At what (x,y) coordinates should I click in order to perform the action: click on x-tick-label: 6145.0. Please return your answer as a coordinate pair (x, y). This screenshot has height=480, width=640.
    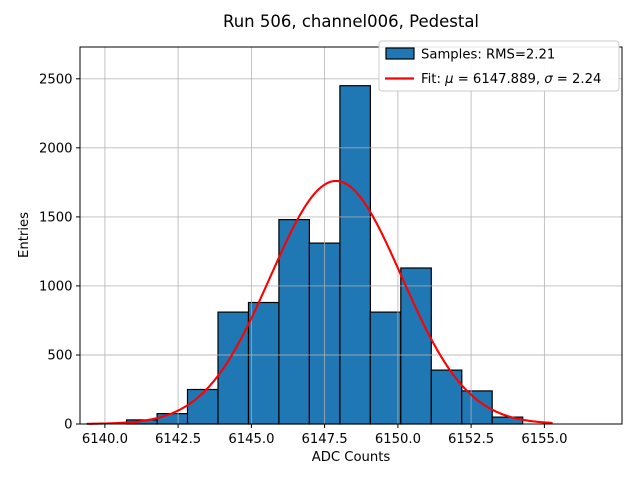
    Looking at the image, I should click on (251, 439).